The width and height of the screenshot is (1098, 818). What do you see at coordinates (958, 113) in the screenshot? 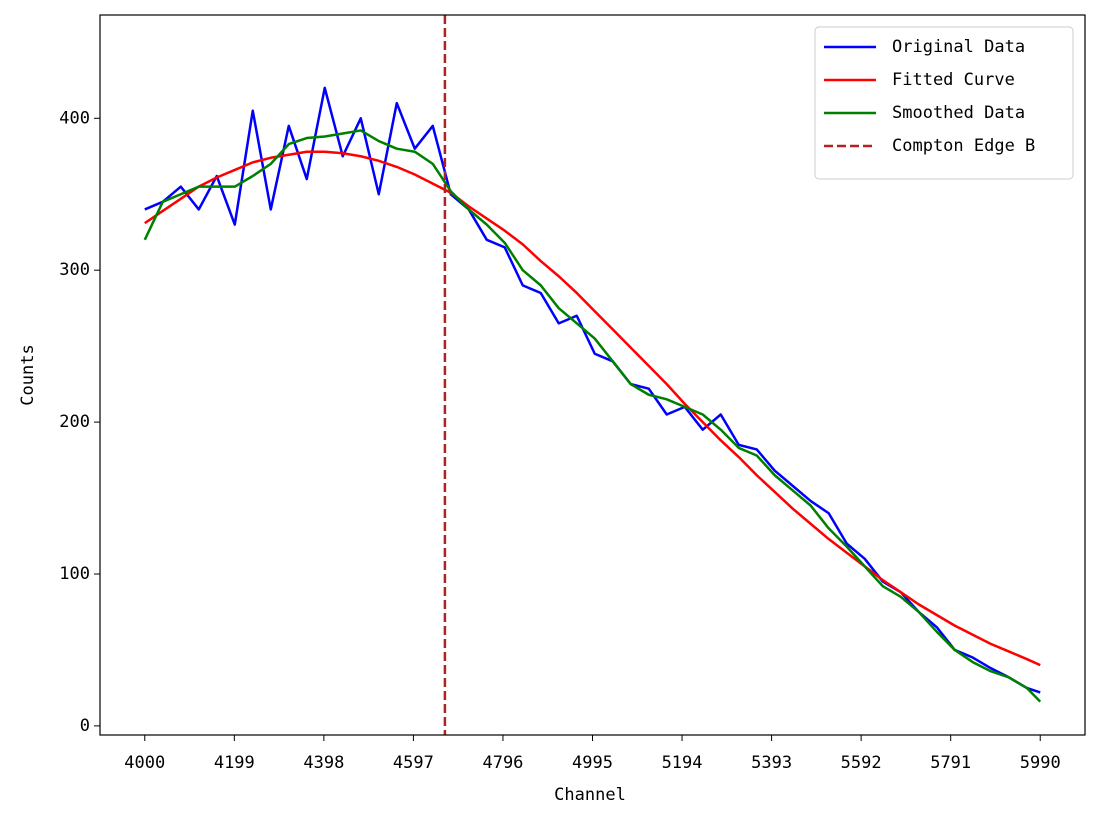
I see `legend-label: Smoothed Data` at bounding box center [958, 113].